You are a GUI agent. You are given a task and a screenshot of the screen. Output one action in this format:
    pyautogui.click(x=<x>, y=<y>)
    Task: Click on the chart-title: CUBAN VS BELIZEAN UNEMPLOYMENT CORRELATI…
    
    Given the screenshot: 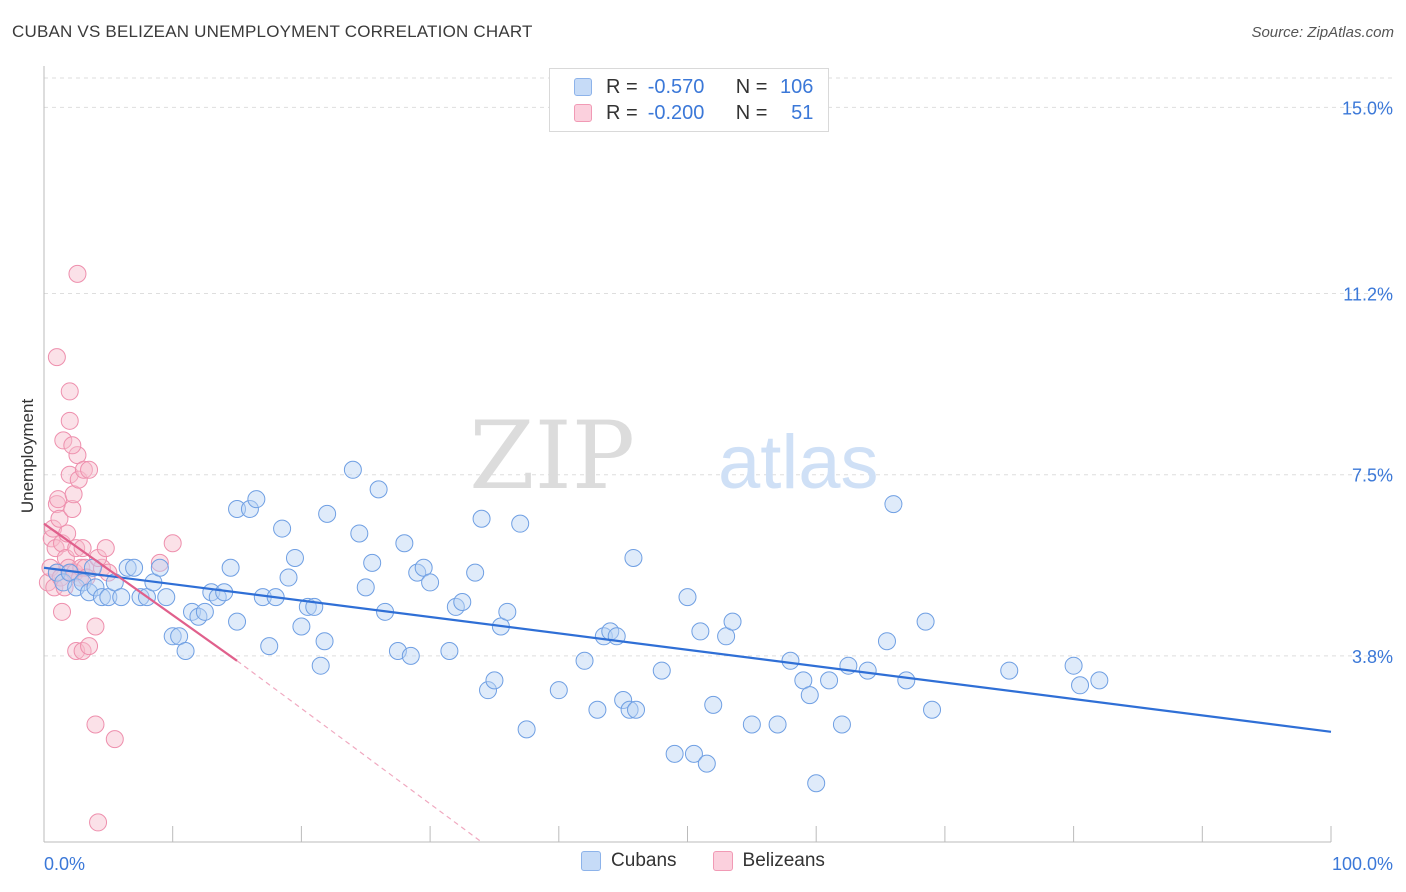 What is the action you would take?
    pyautogui.click(x=272, y=31)
    